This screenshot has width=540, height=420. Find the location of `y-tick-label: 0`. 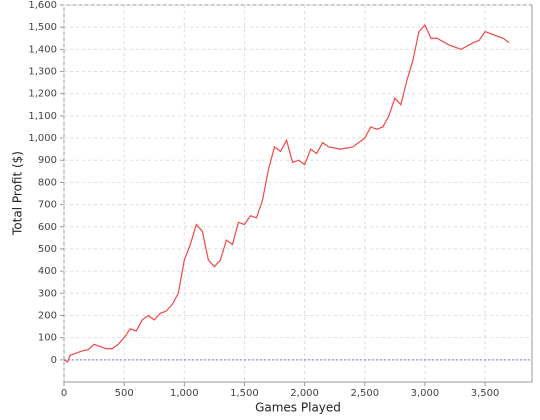

y-tick-label: 0 is located at coordinates (54, 360).